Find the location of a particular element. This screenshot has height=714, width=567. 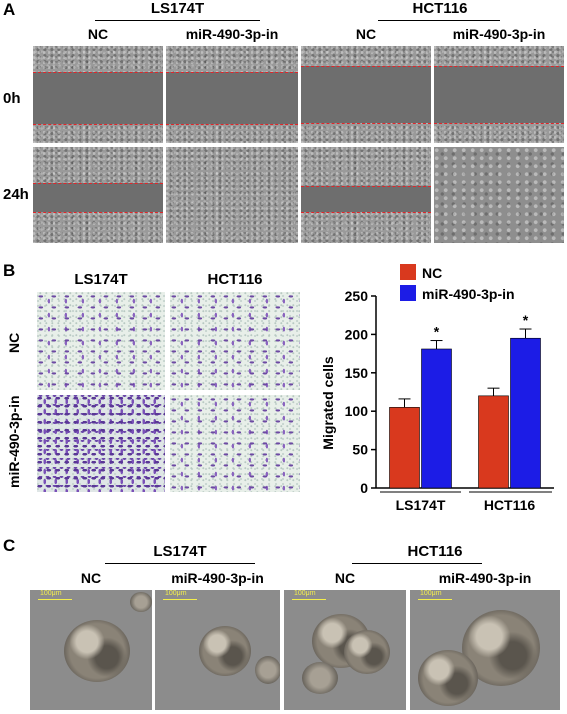

panel-a-group-ls174t: LS174T is located at coordinates (177, 8).